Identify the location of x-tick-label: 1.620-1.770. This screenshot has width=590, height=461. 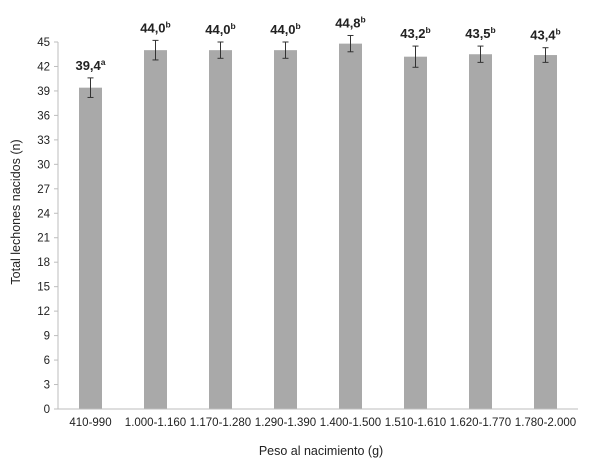
(480, 423).